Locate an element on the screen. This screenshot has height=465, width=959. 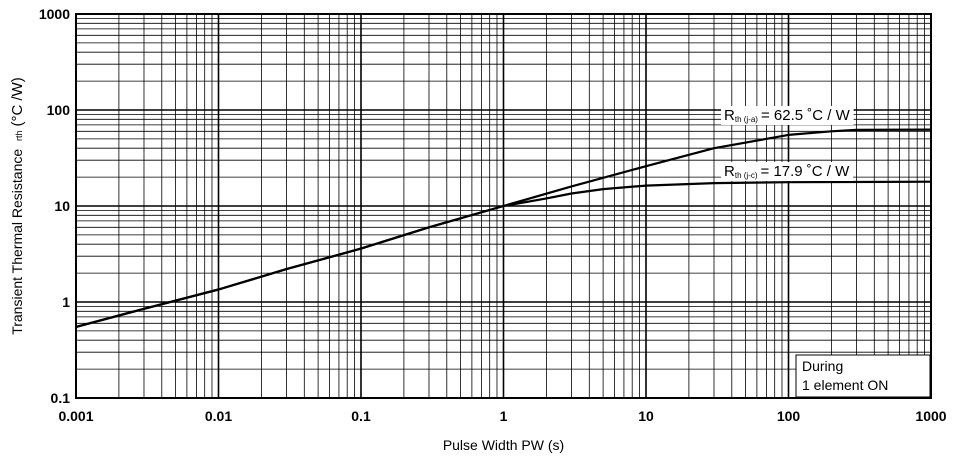
y-tick-label: 1000 is located at coordinates (54, 14).